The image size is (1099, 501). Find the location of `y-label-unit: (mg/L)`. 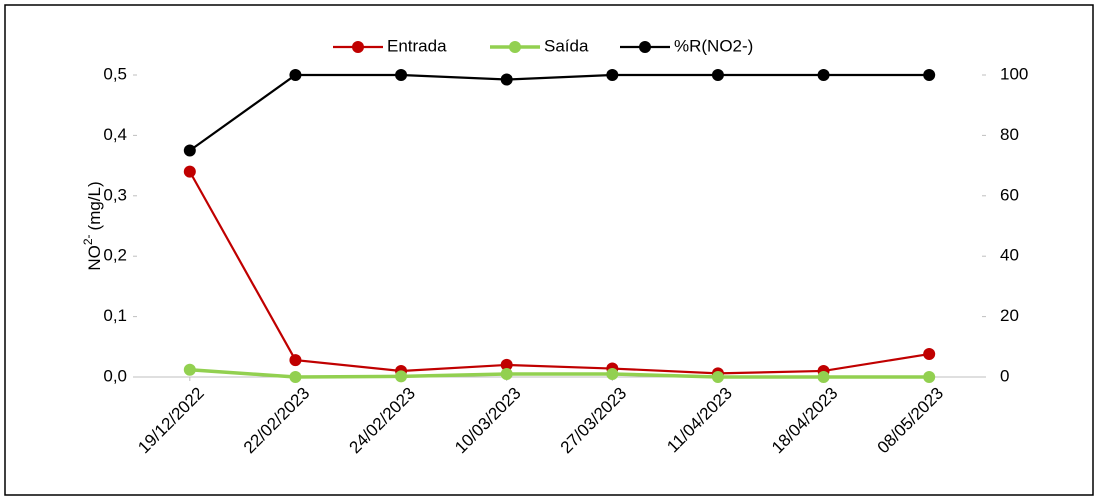

y-label-unit: (mg/L) is located at coordinates (94, 205).